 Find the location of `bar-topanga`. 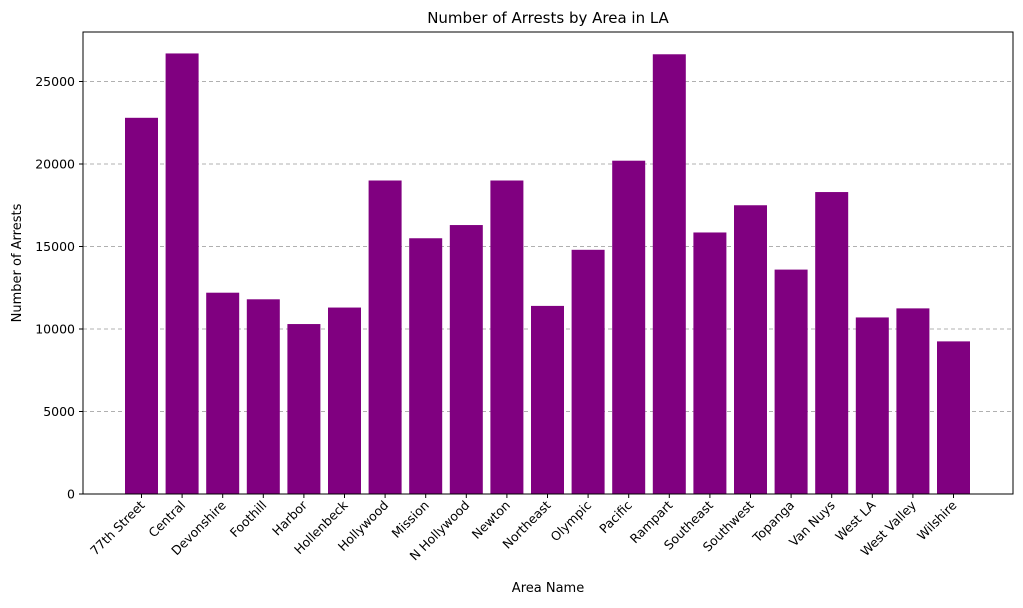

bar-topanga is located at coordinates (791, 381).